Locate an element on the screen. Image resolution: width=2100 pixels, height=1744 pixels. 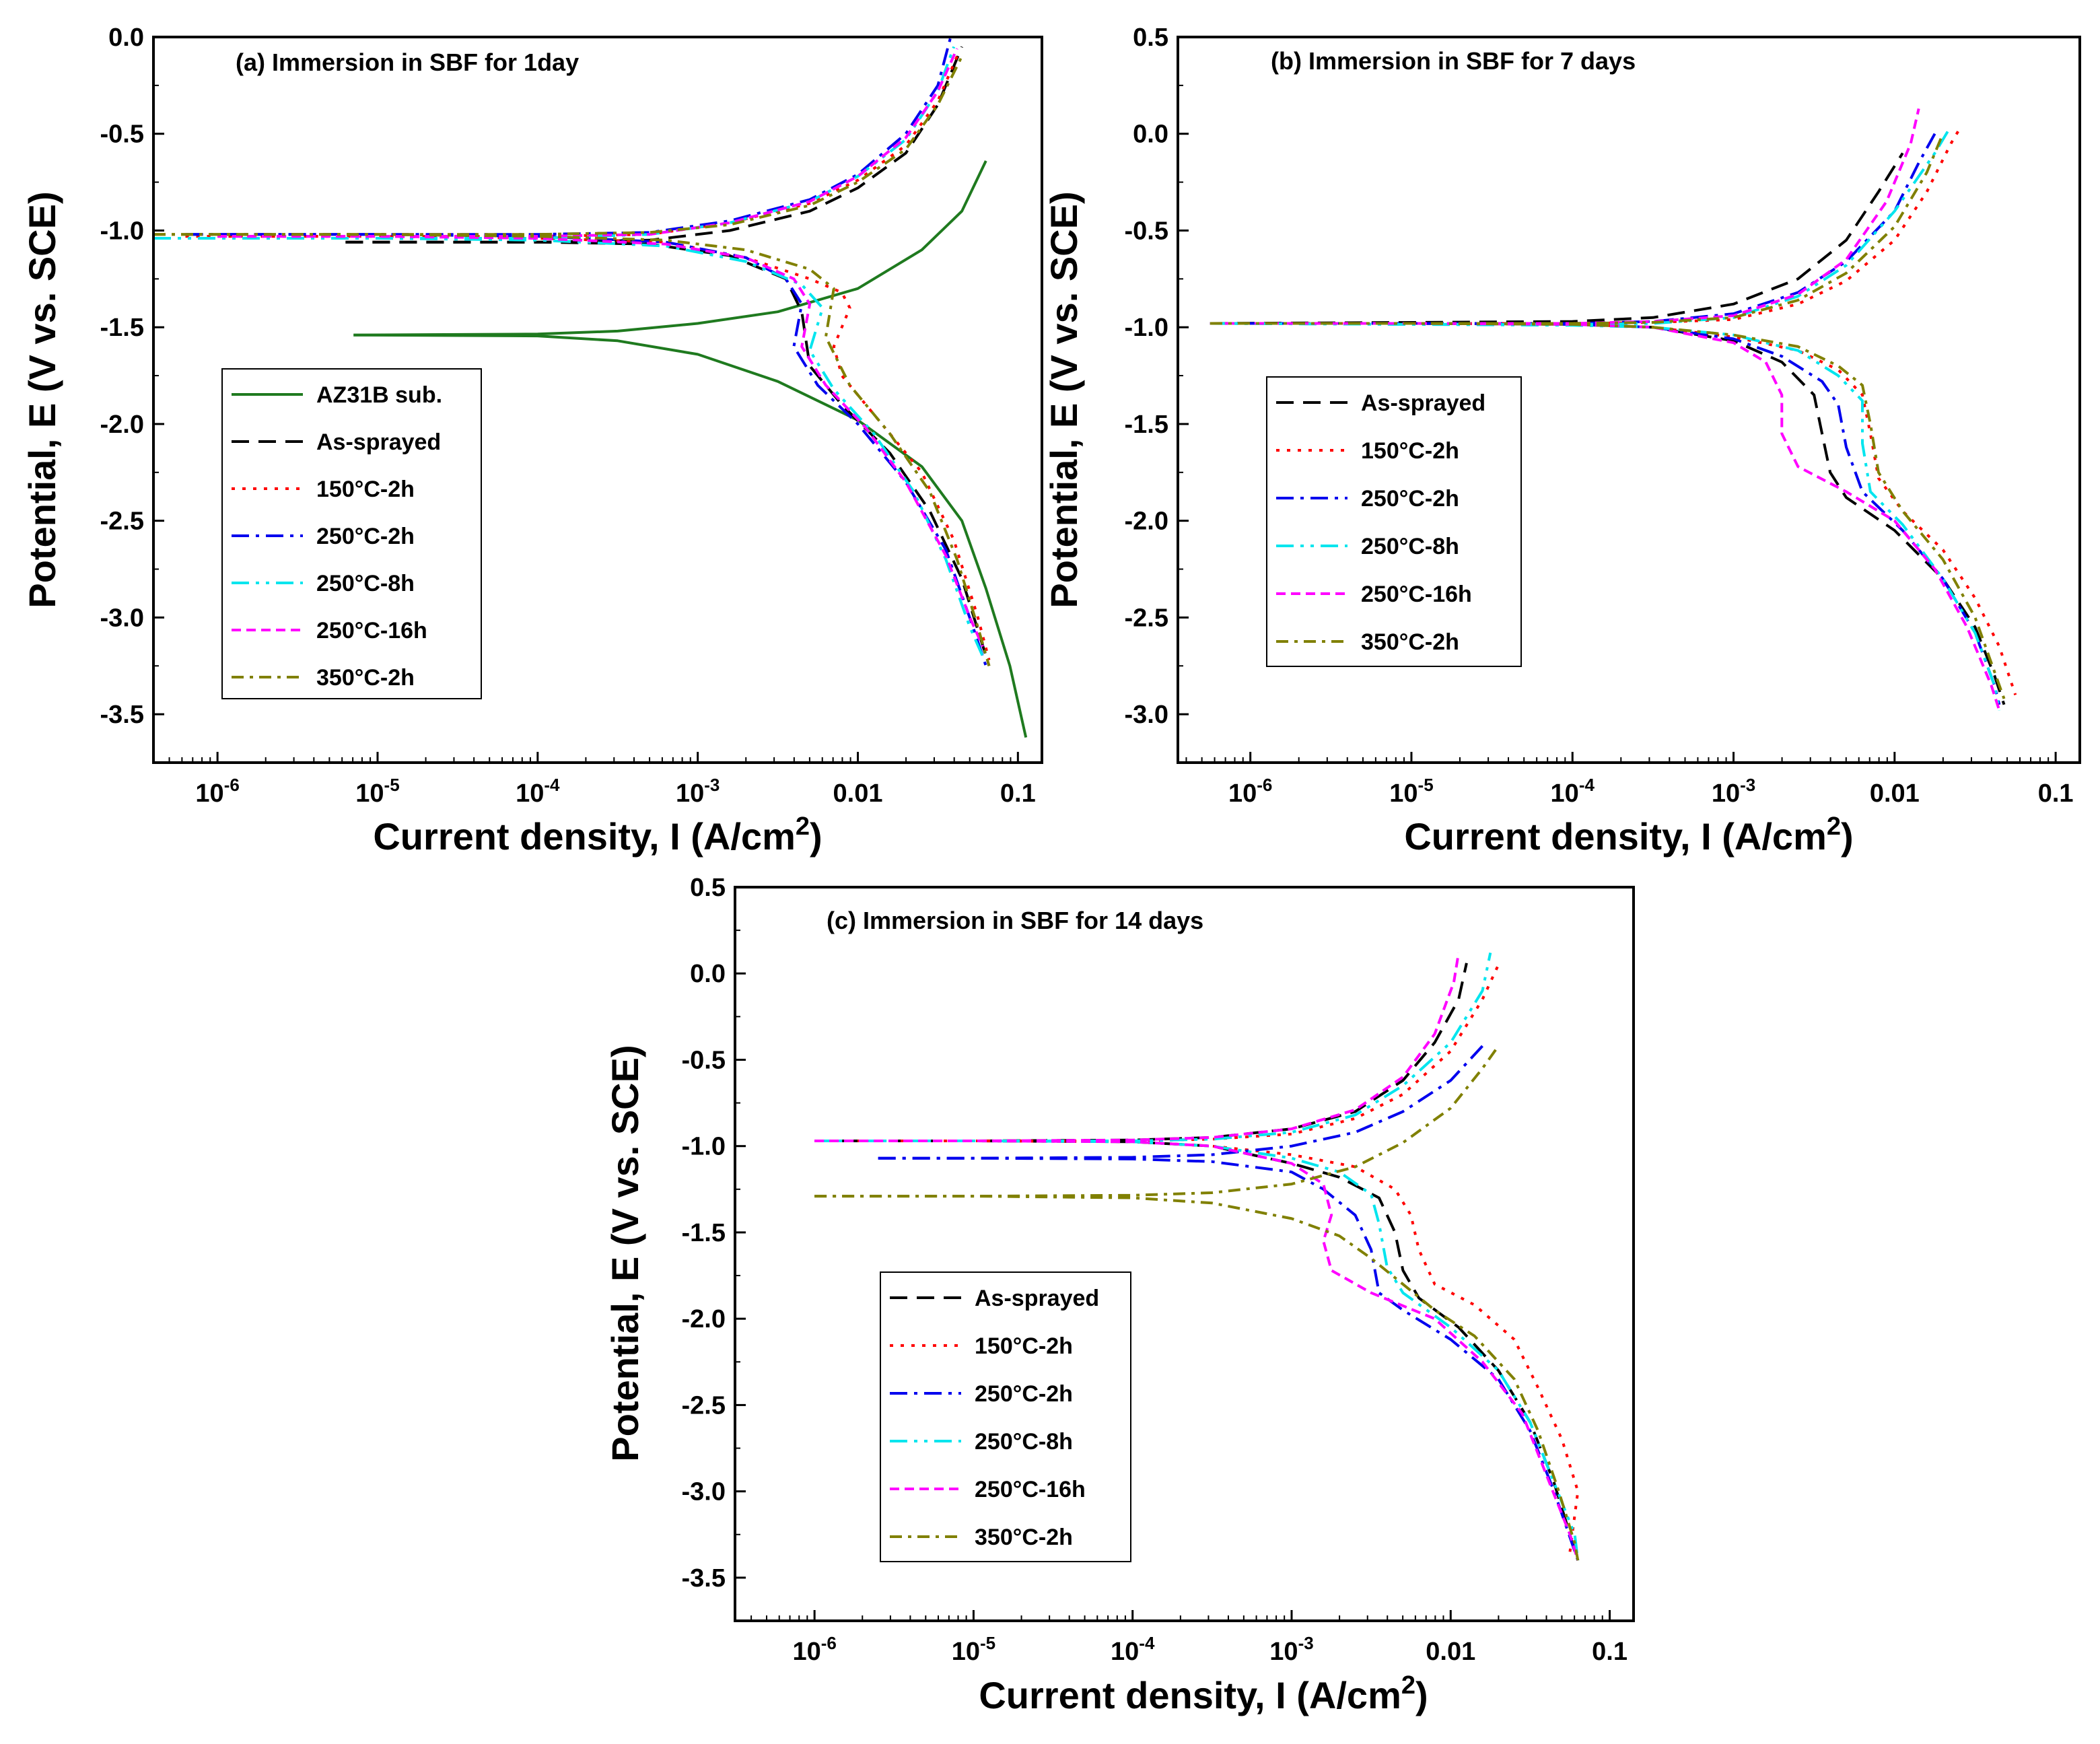
panel-a-y-tick-label: -0.5 is located at coordinates (122, 134).